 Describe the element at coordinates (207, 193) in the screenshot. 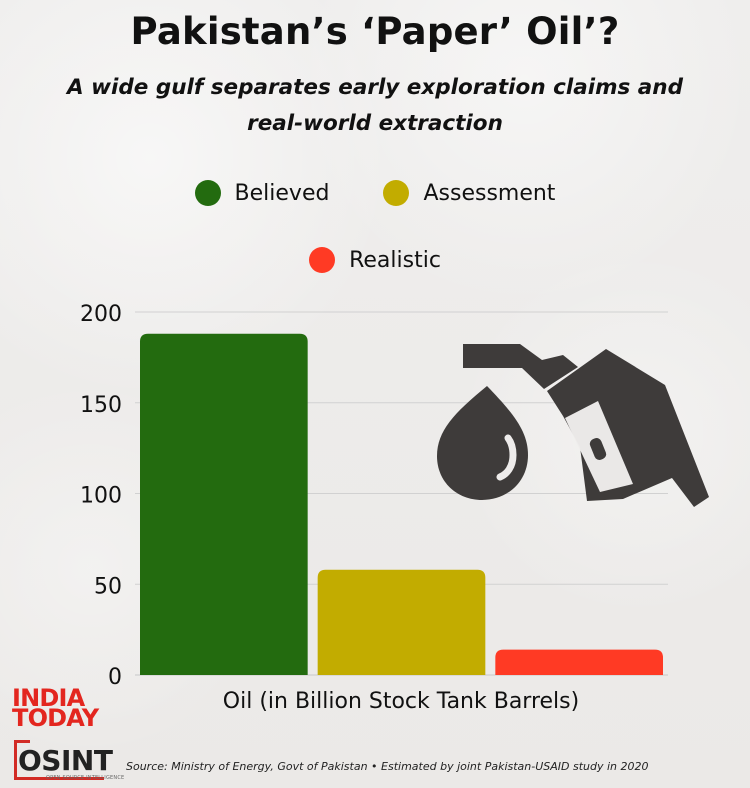

I see `legend-swatch-believed` at that location.